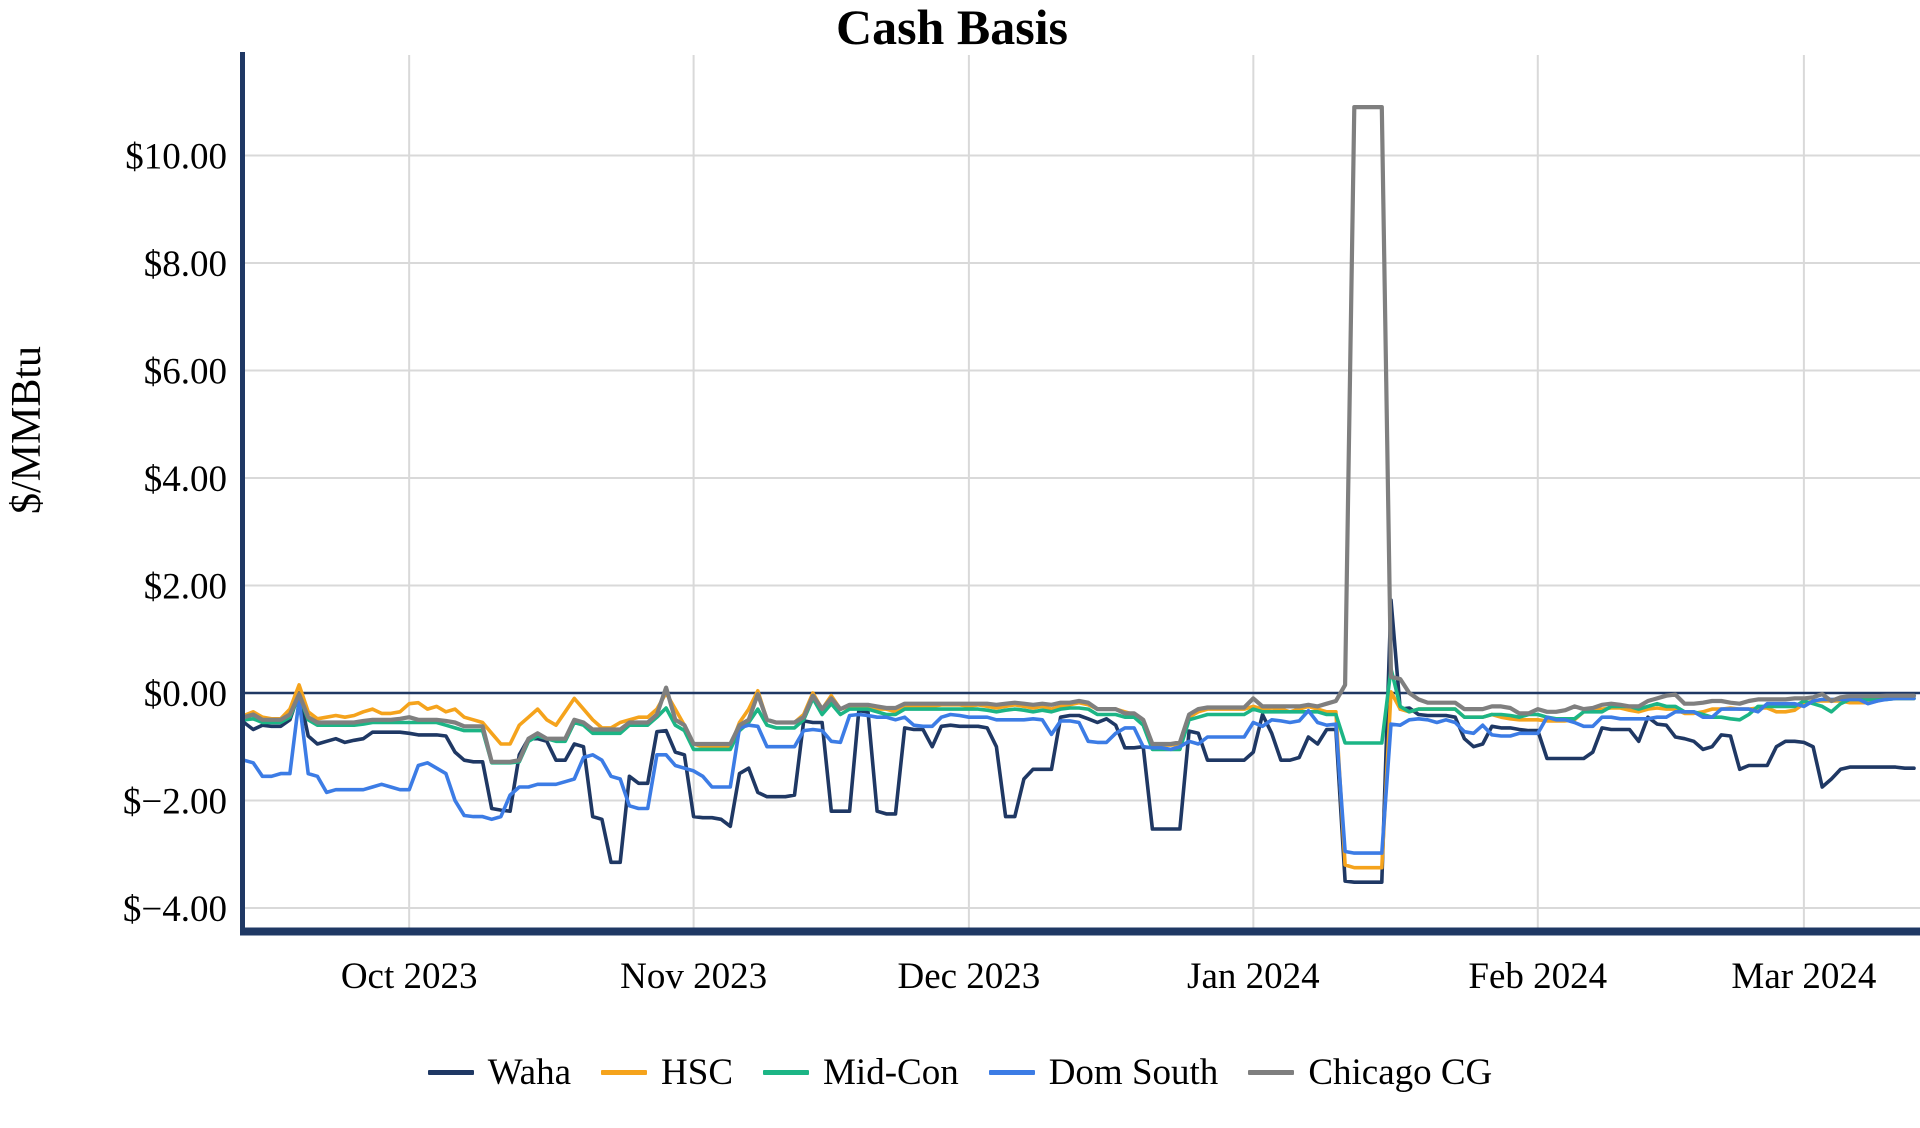 This screenshot has width=1920, height=1128. What do you see at coordinates (1253, 976) in the screenshot?
I see `x-tick-label: Jan 2024` at bounding box center [1253, 976].